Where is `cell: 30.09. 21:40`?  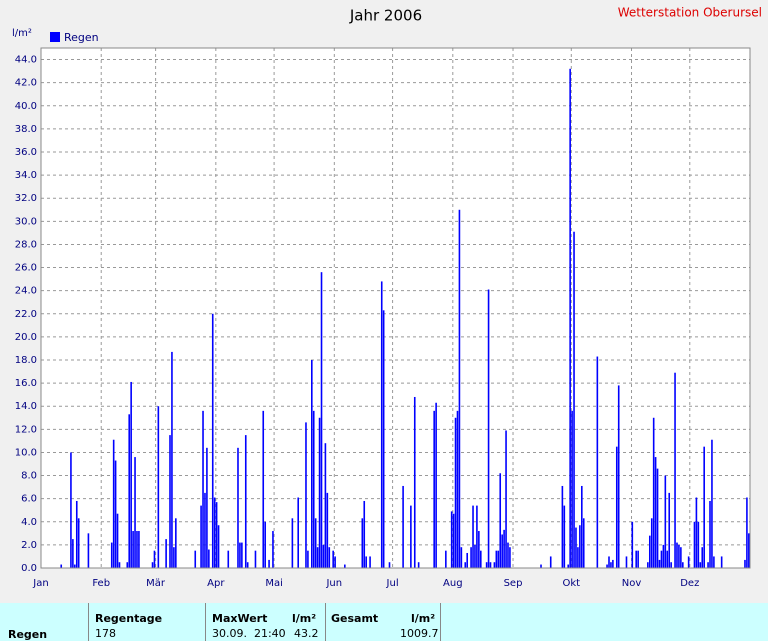
cell: 30.09. 21:40 is located at coordinates (249, 633).